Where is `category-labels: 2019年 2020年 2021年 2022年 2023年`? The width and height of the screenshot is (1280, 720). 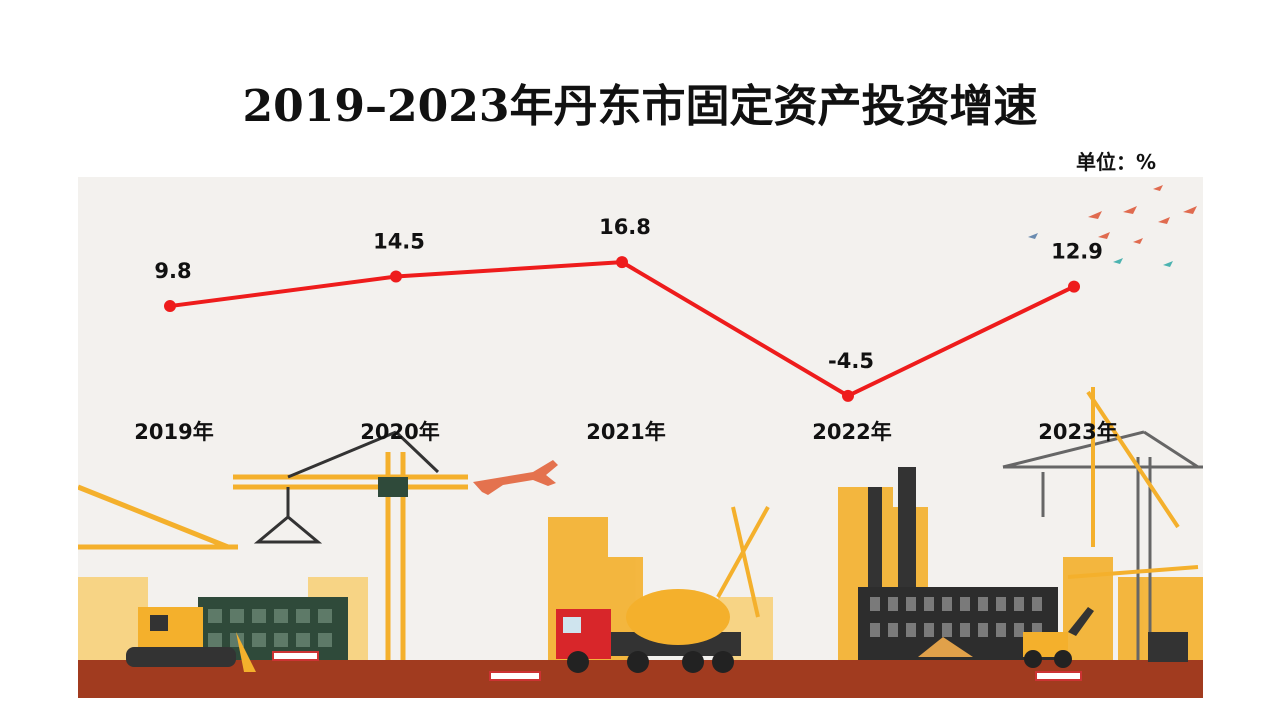
category-labels: 2019年 2020年 2021年 2022年 2023年 is located at coordinates (625, 432).